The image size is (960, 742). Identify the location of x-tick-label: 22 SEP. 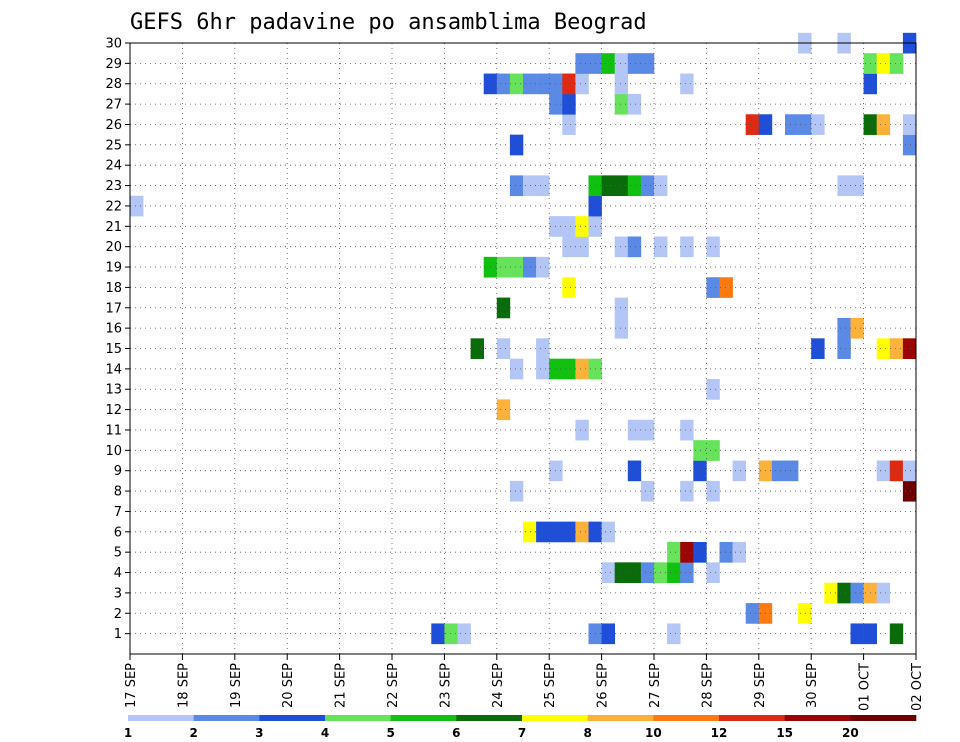
(393, 685).